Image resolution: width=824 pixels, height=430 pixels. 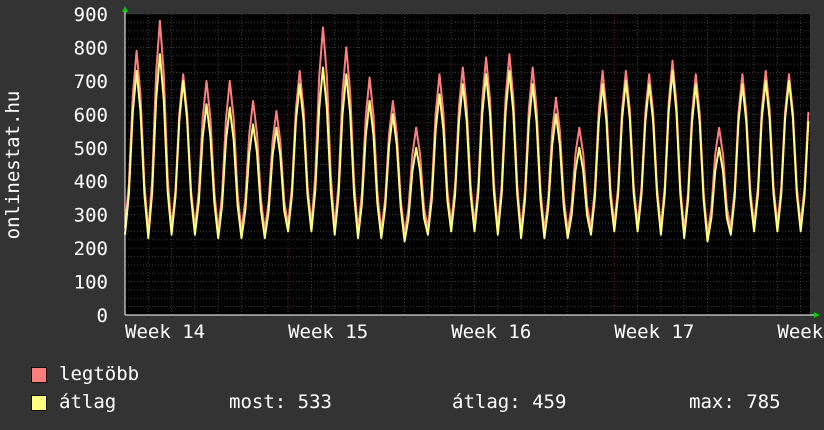 I want to click on y-tick-label: 500, so click(x=91, y=149).